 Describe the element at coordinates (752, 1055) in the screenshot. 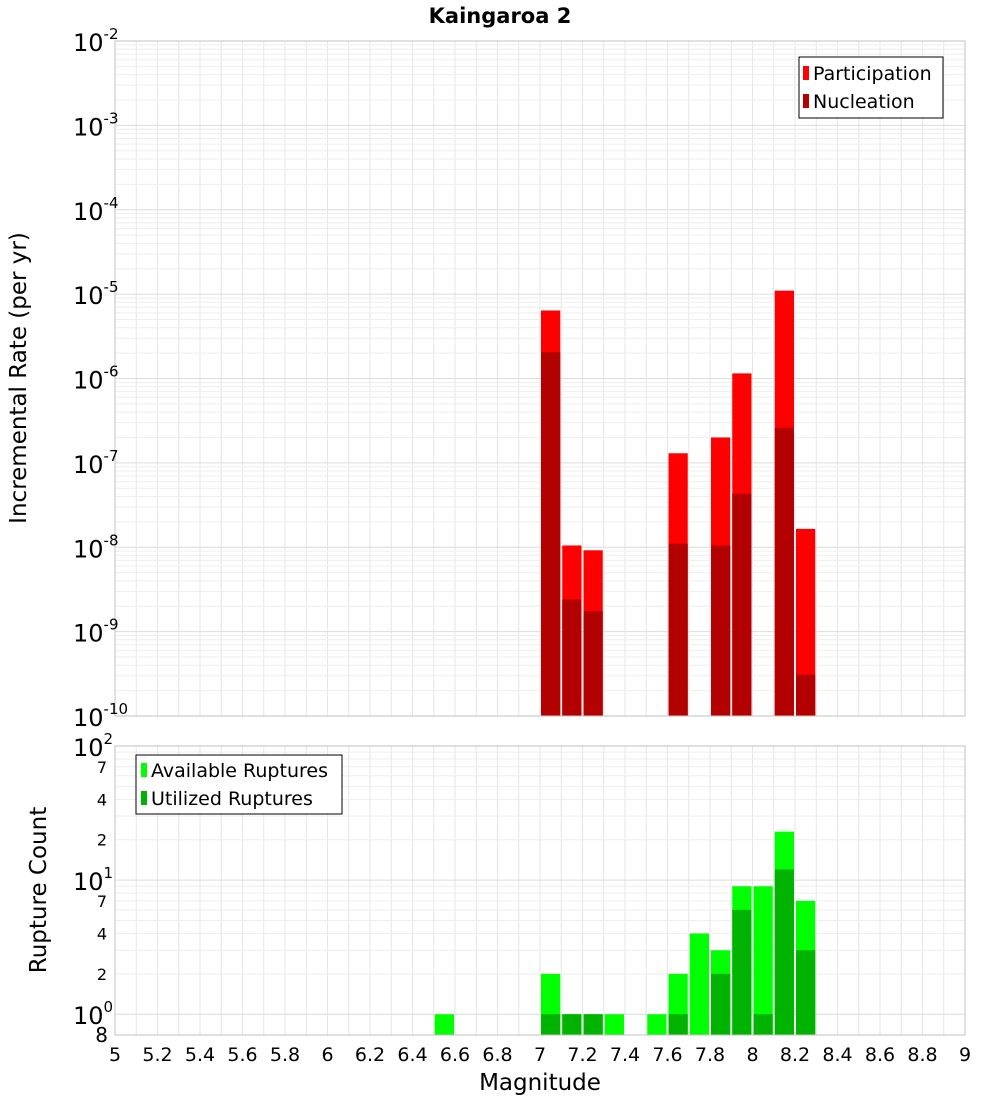

I see `magnitude-x-tick-label: 8` at that location.